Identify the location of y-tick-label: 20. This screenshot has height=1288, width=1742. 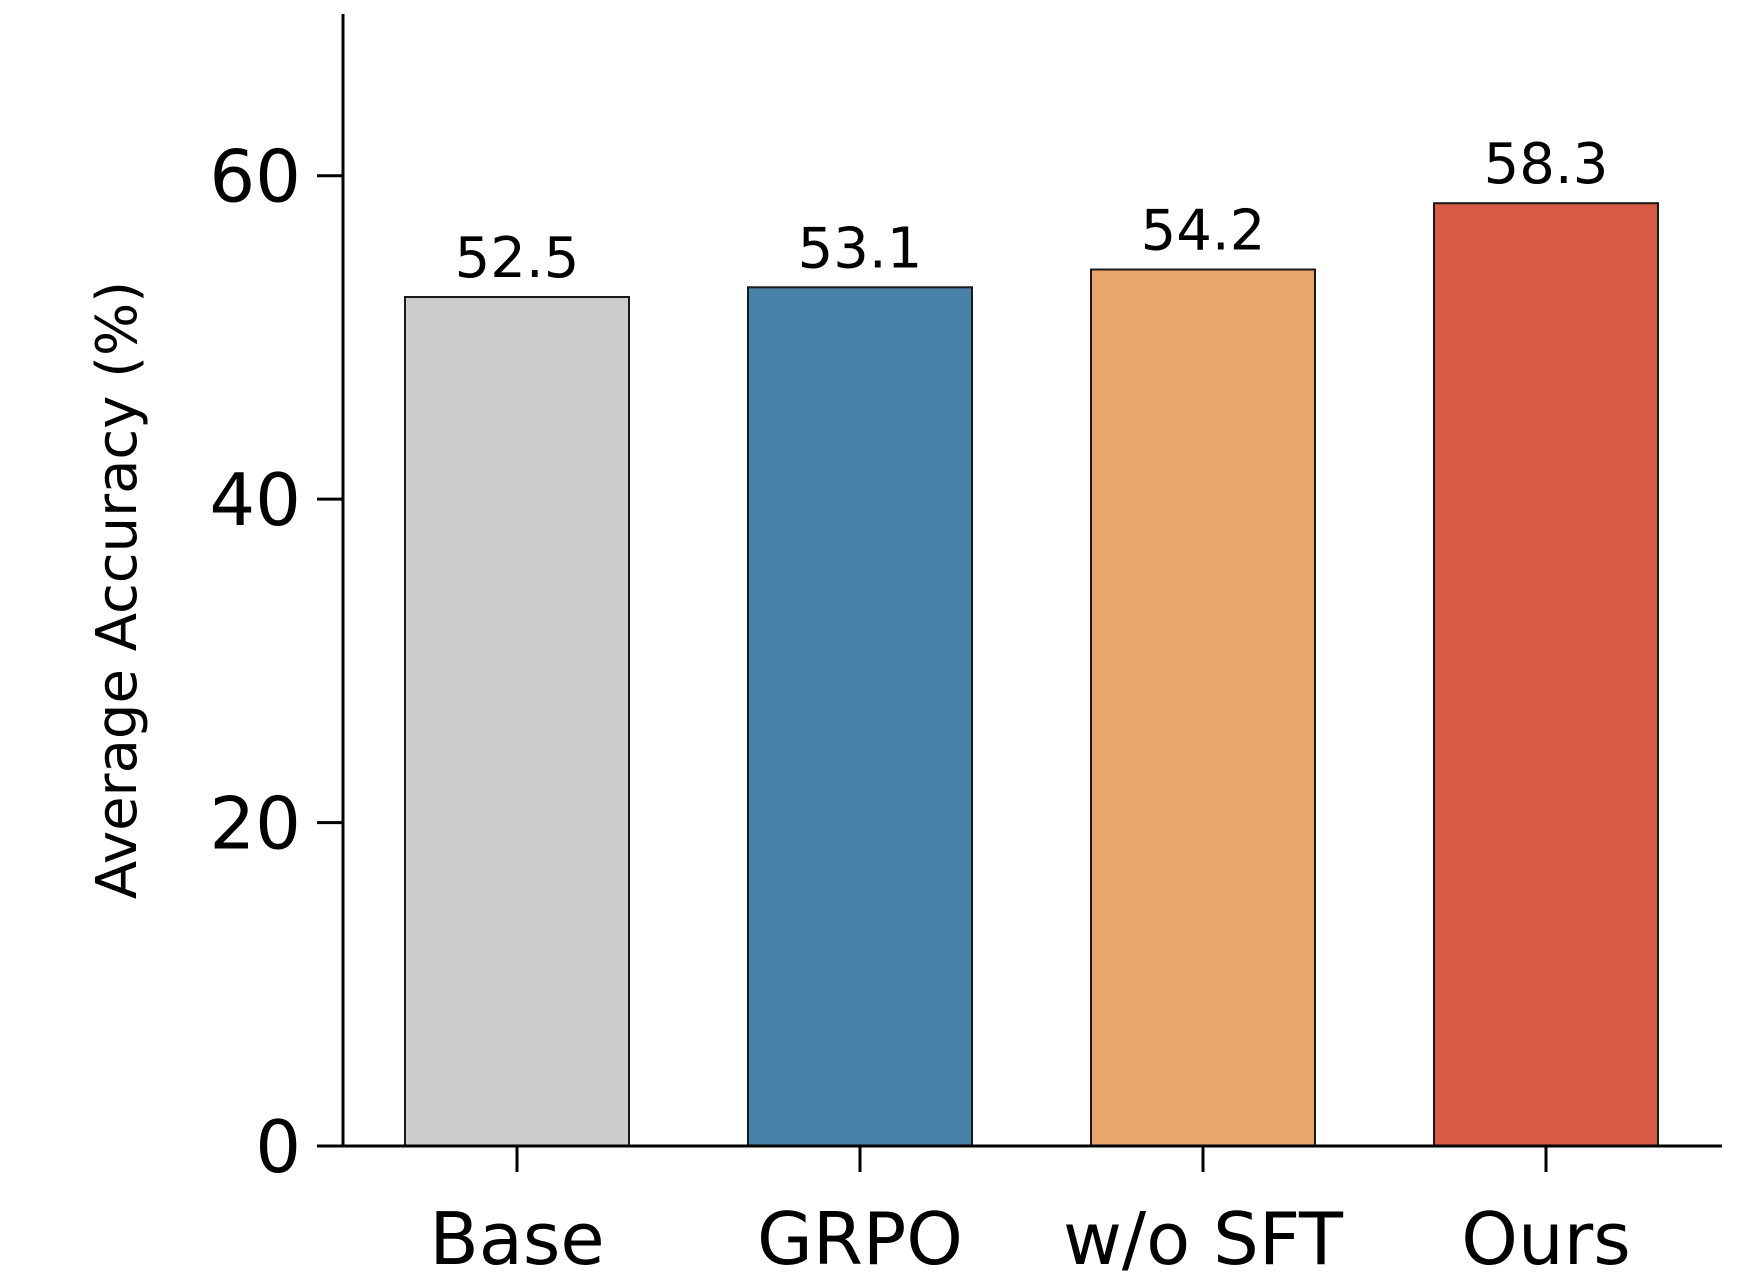
(255, 824).